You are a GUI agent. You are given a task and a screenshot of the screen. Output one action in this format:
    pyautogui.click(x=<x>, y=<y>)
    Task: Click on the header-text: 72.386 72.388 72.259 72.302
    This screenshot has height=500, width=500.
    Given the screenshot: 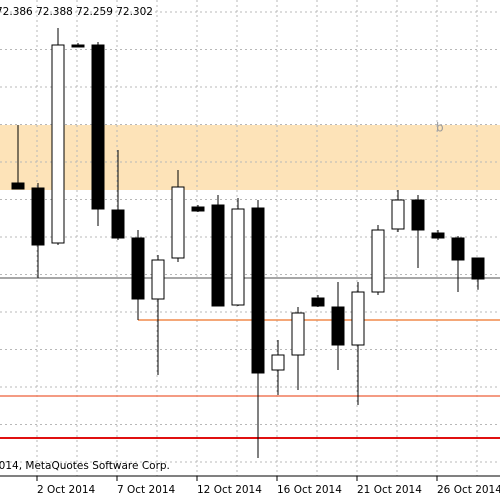 What is the action you would take?
    pyautogui.click(x=76, y=12)
    